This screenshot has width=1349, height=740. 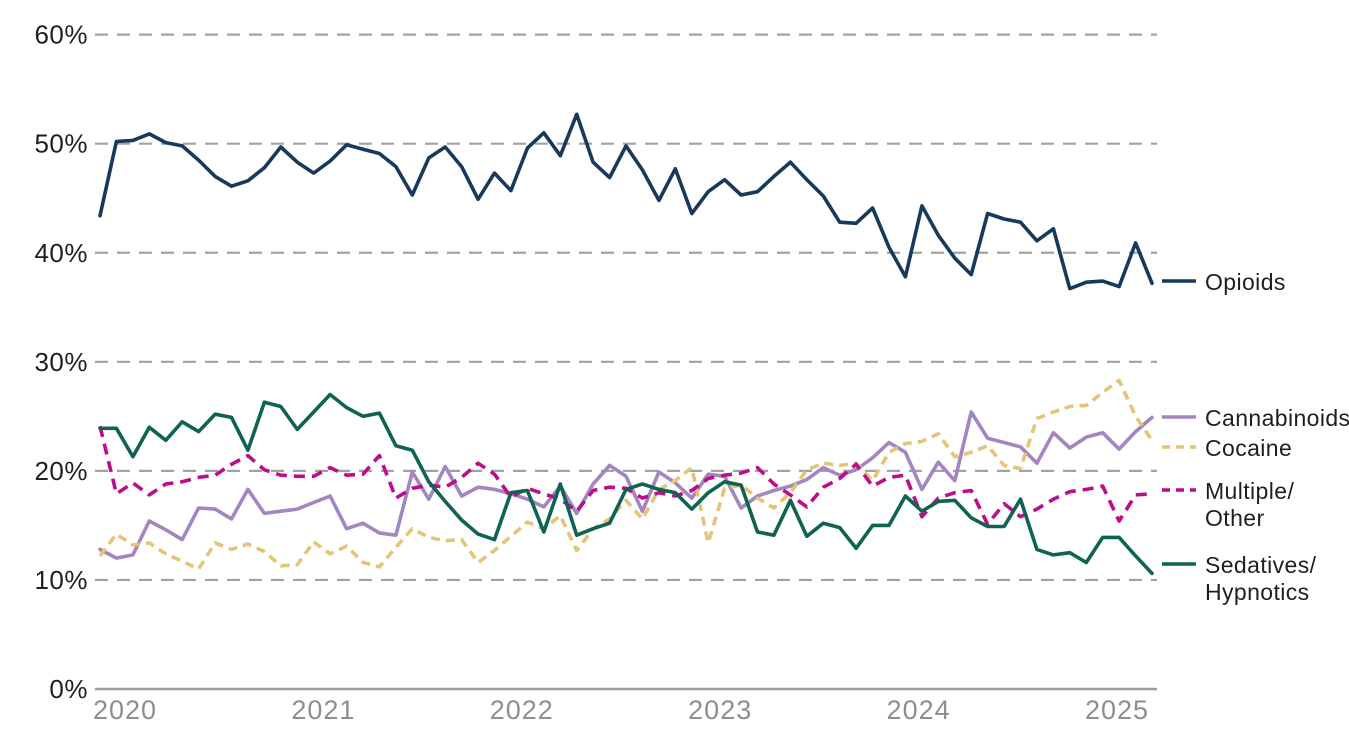 What do you see at coordinates (61, 362) in the screenshot?
I see `y-tick-label: 30%` at bounding box center [61, 362].